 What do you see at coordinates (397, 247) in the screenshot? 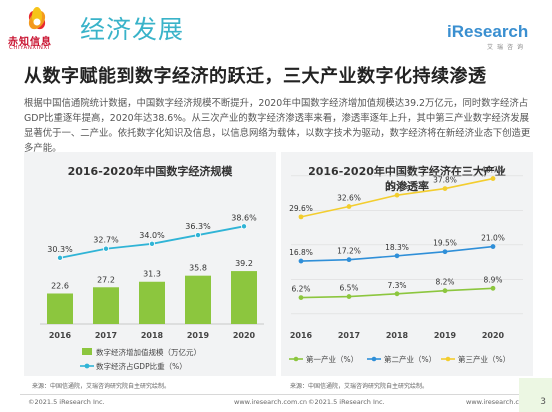
I see `secondary-label-2018: 18.3%` at bounding box center [397, 247].